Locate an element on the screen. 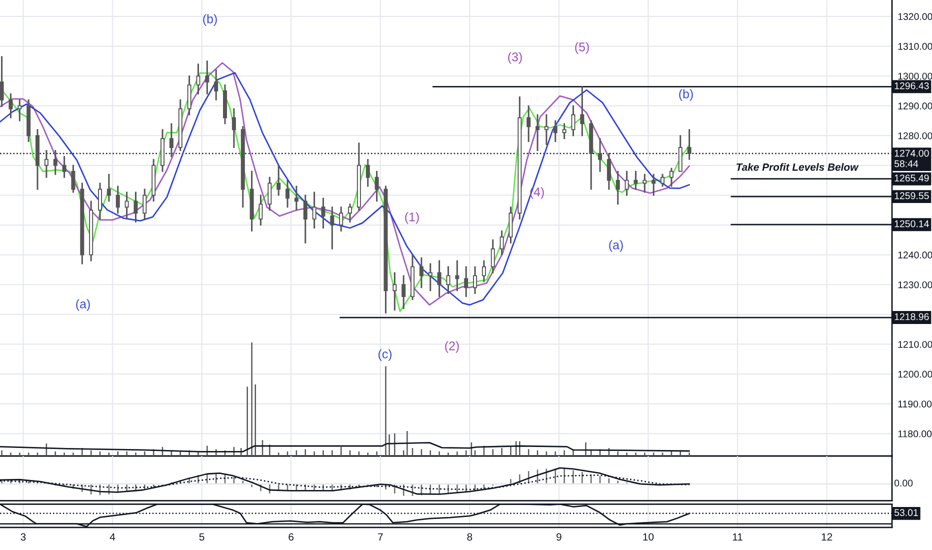 The width and height of the screenshot is (932, 550). ref-line-label: 1274.00 58:44 is located at coordinates (911, 159).